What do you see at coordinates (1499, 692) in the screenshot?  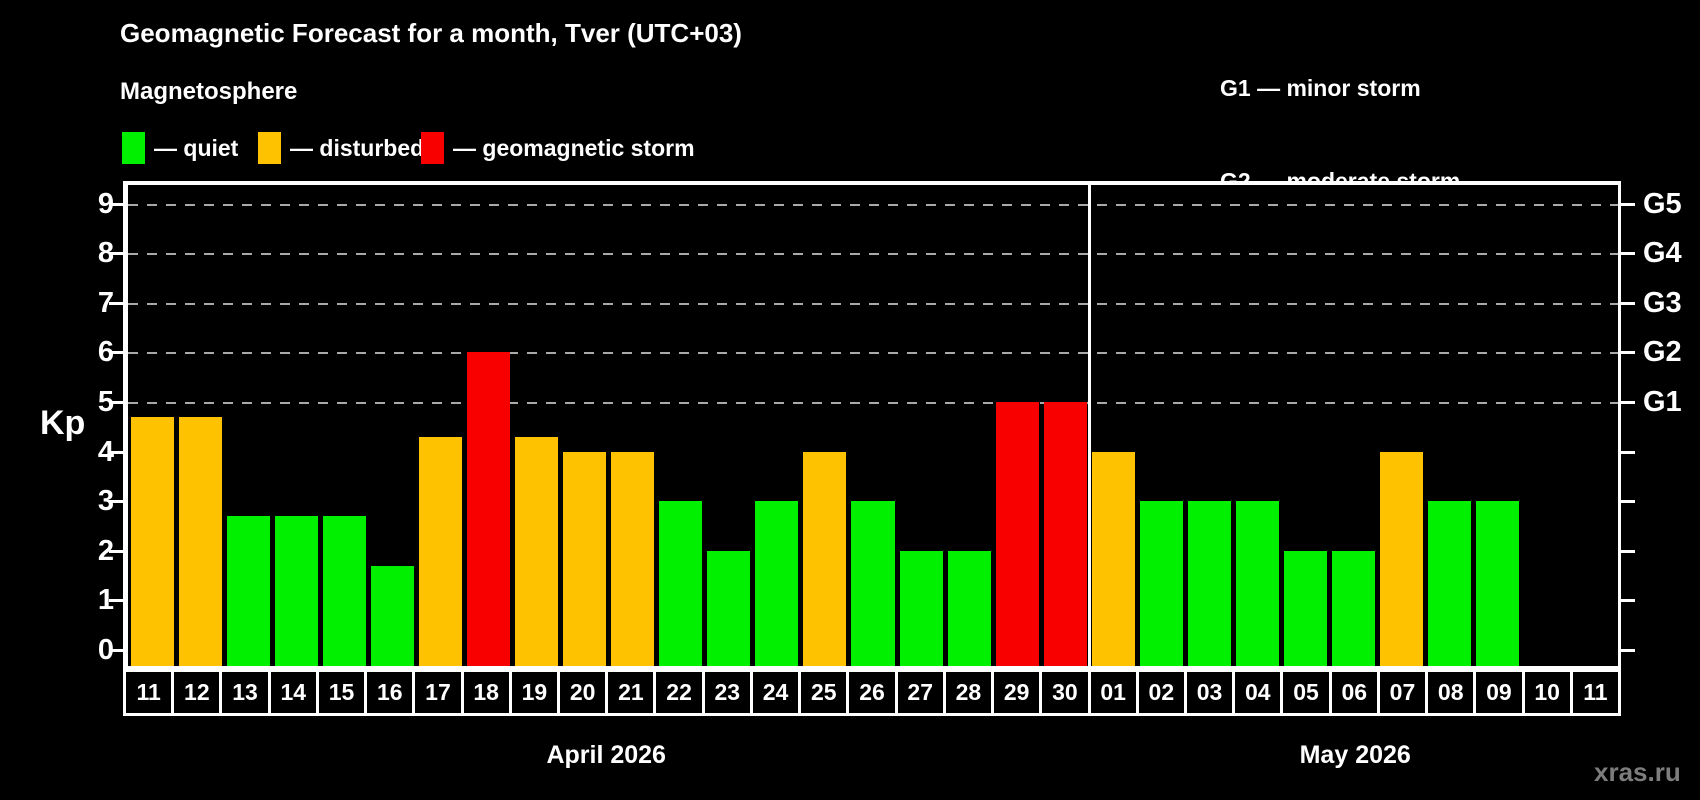 I see `date-cell-09: 09` at bounding box center [1499, 692].